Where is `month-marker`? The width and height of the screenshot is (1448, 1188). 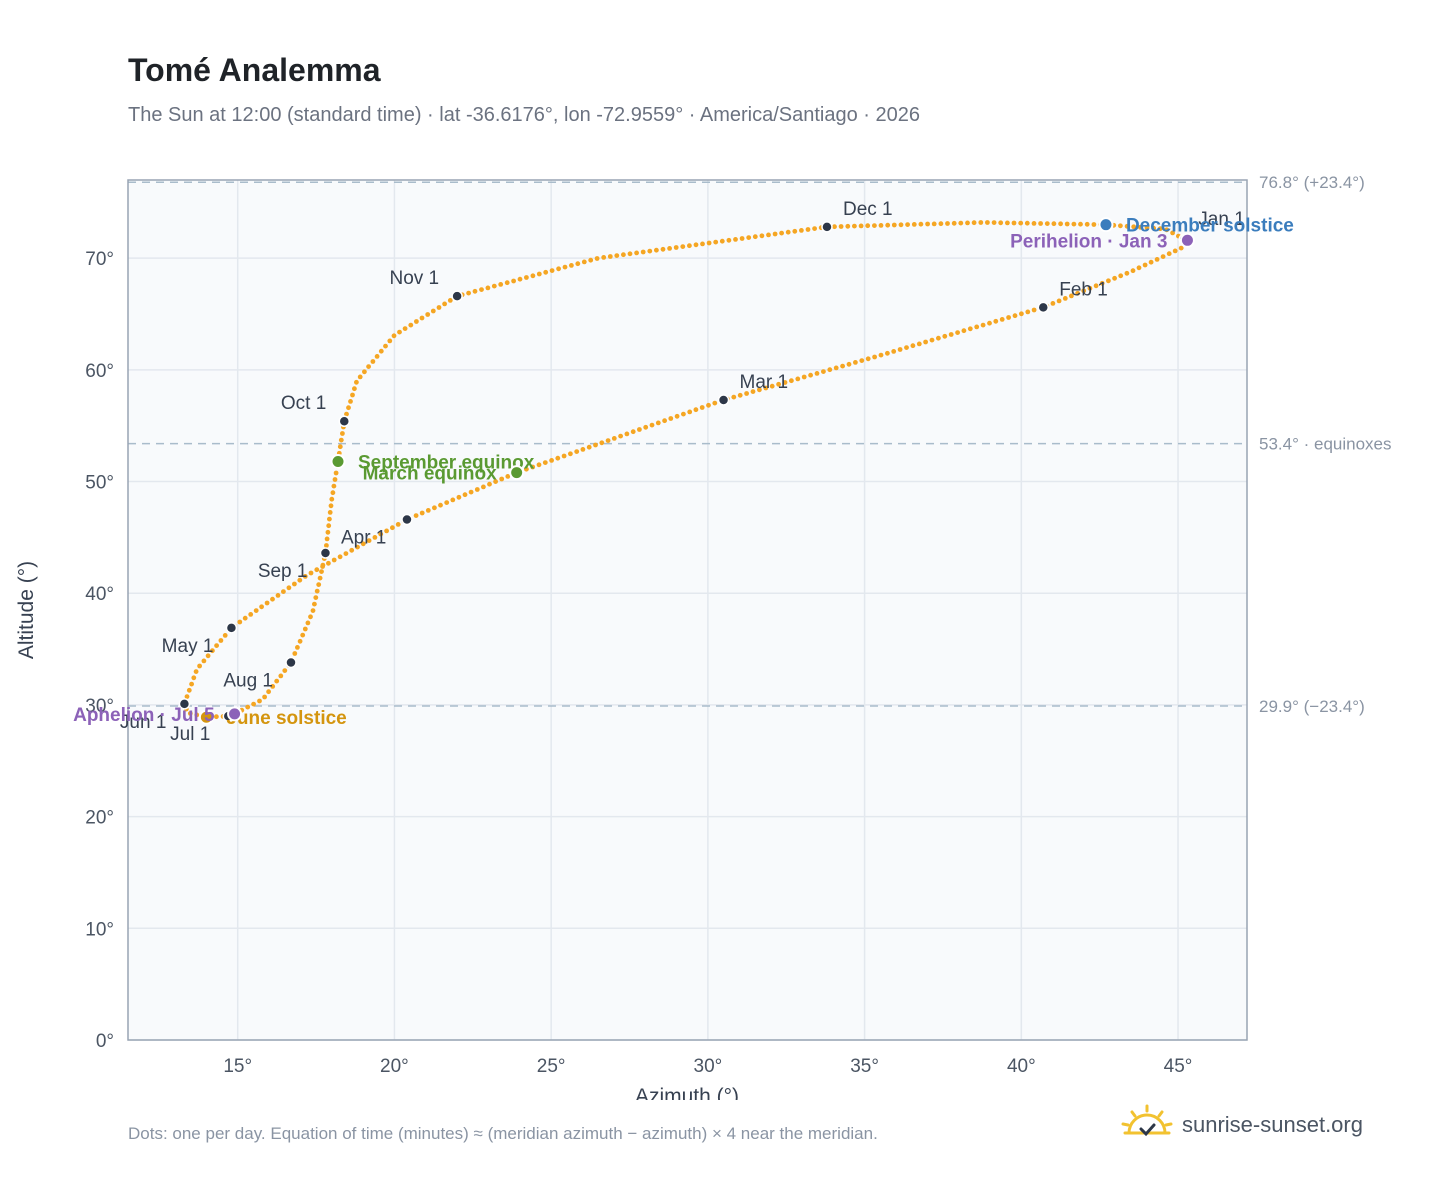
month-marker is located at coordinates (325, 553).